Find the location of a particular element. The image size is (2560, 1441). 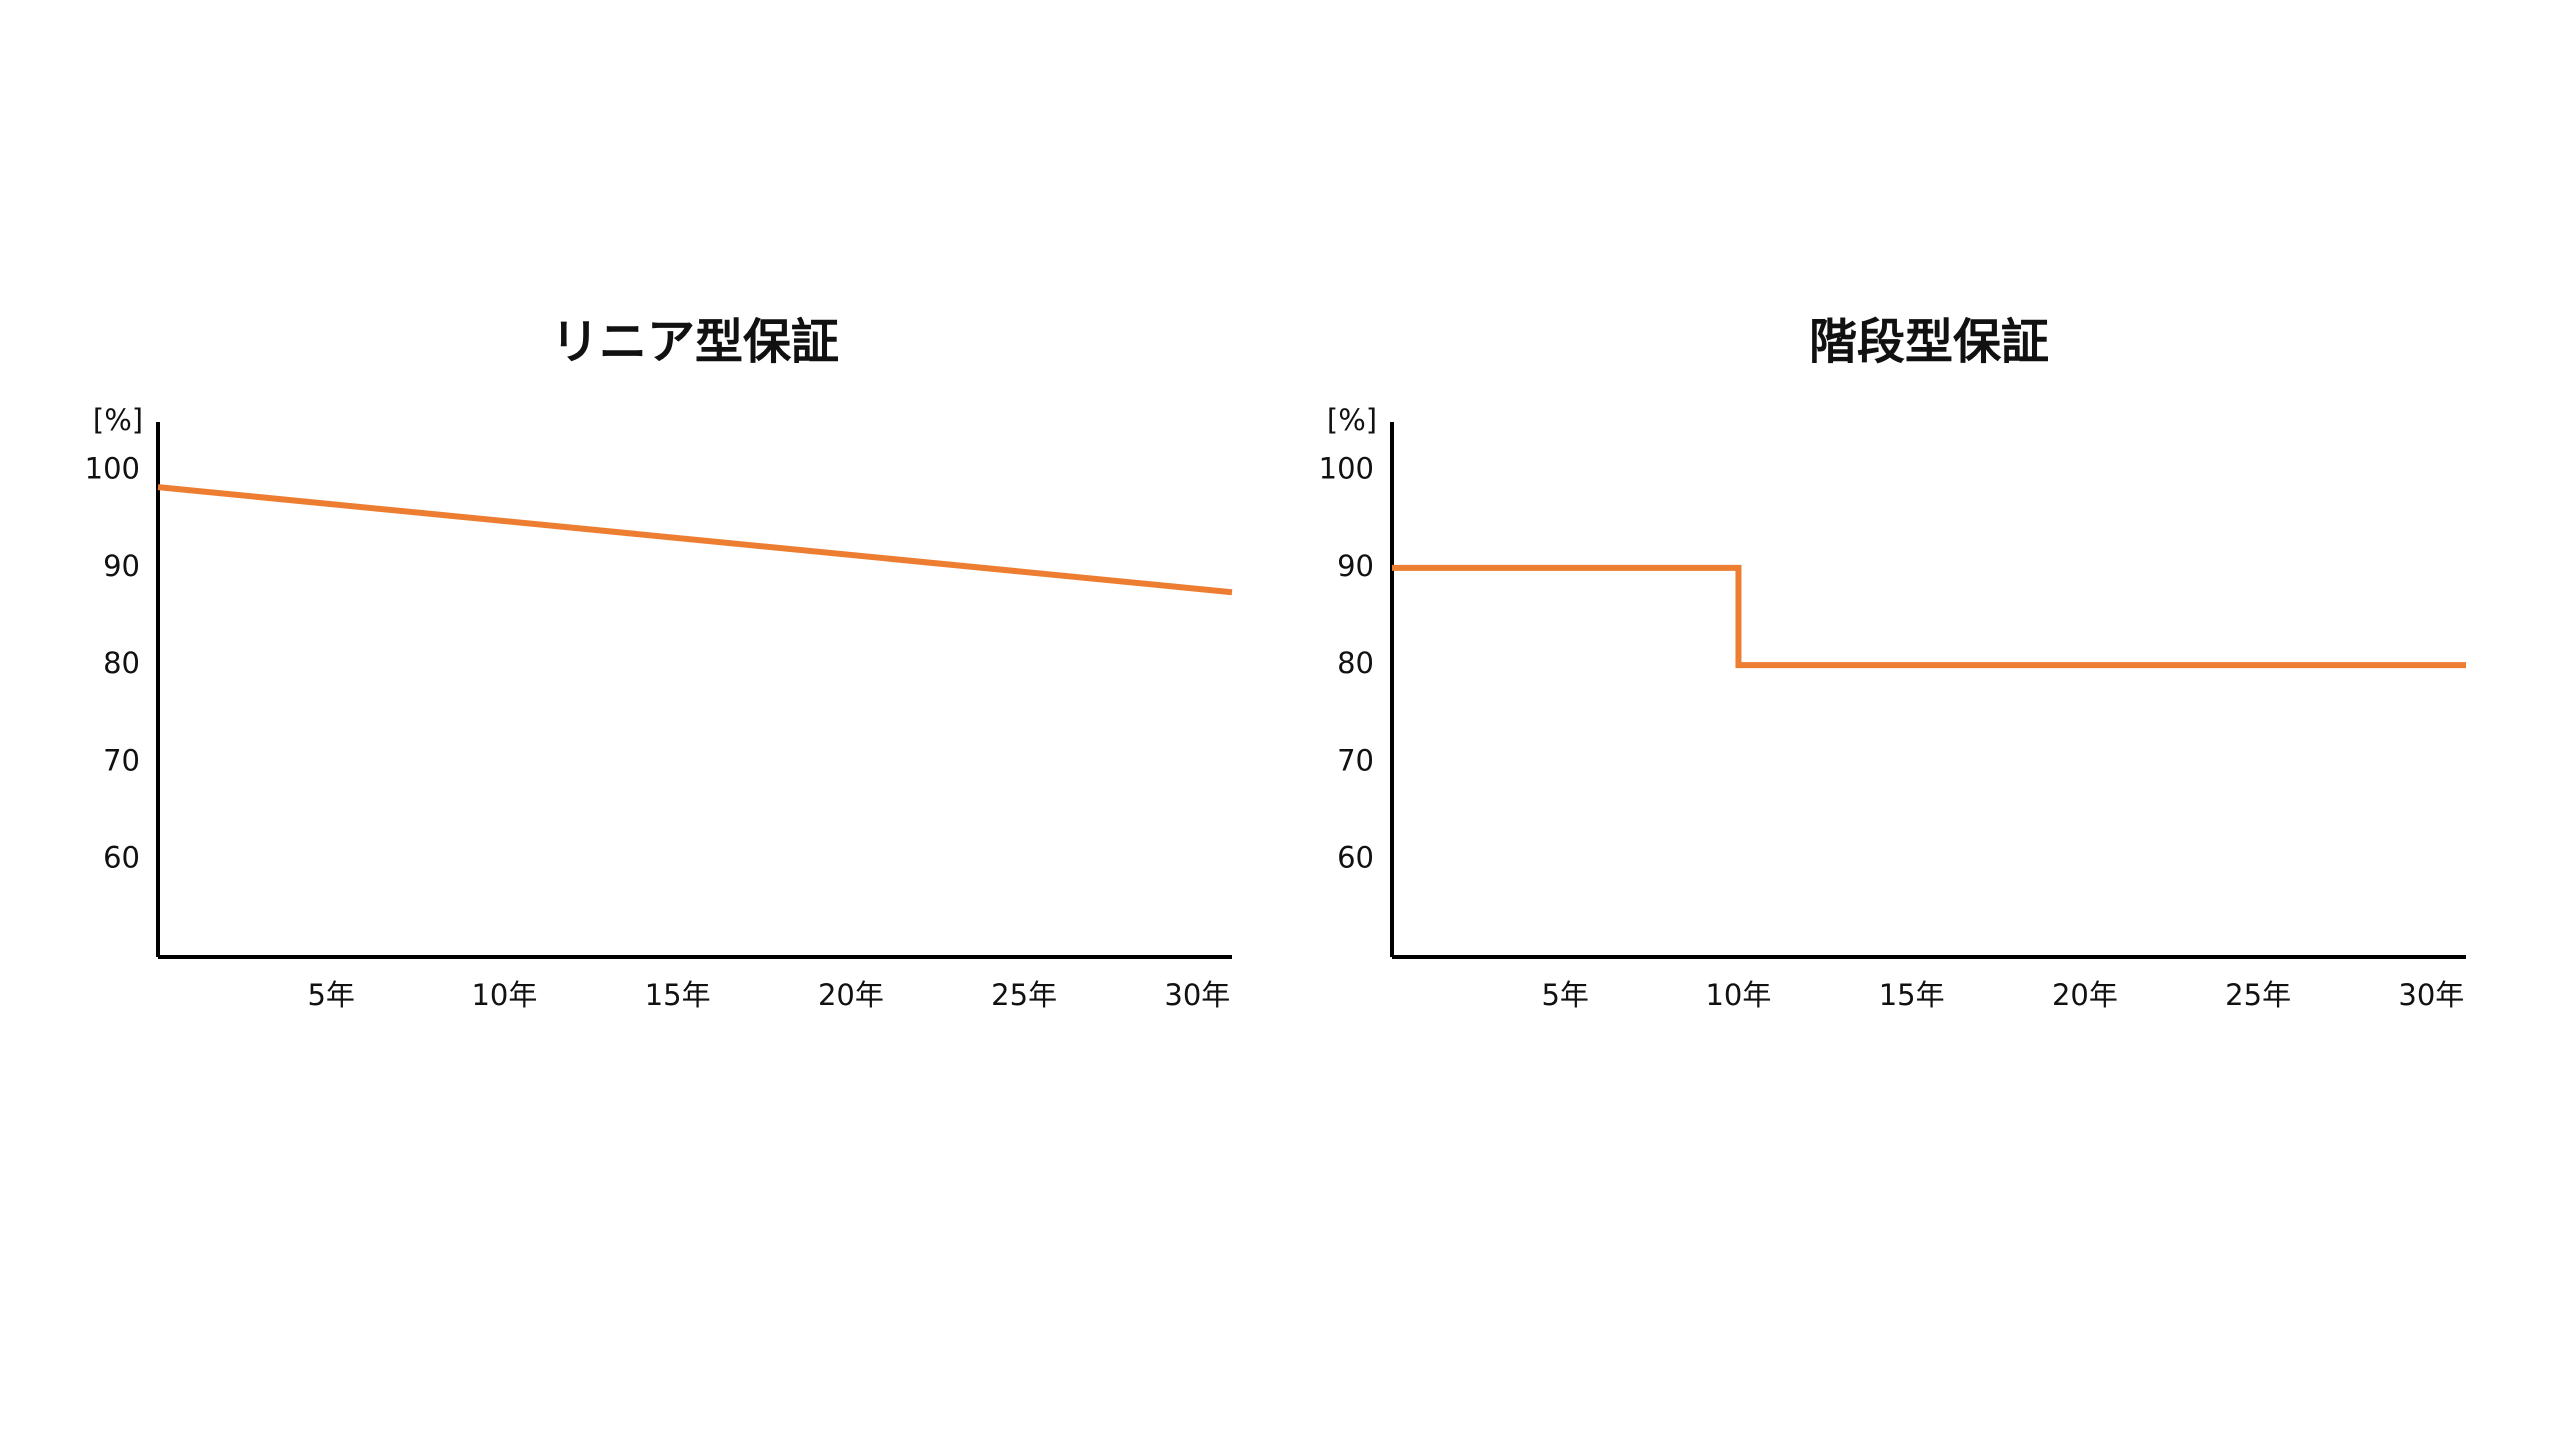

chart-title: リニア型保証 is located at coordinates (695, 342).